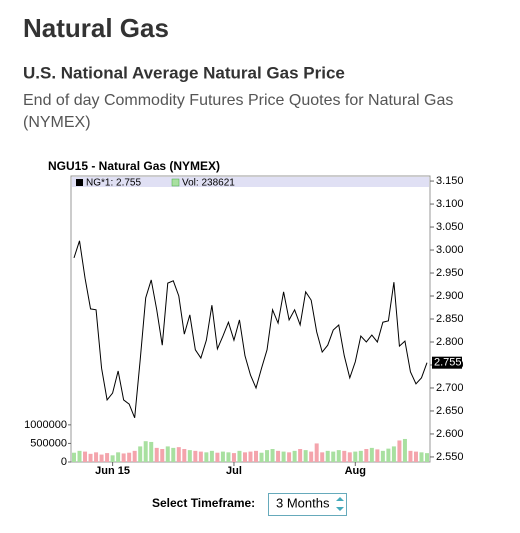 The image size is (520, 533). I want to click on page-subtitle: U.S. National Average Natural Gas Price, so click(184, 72).